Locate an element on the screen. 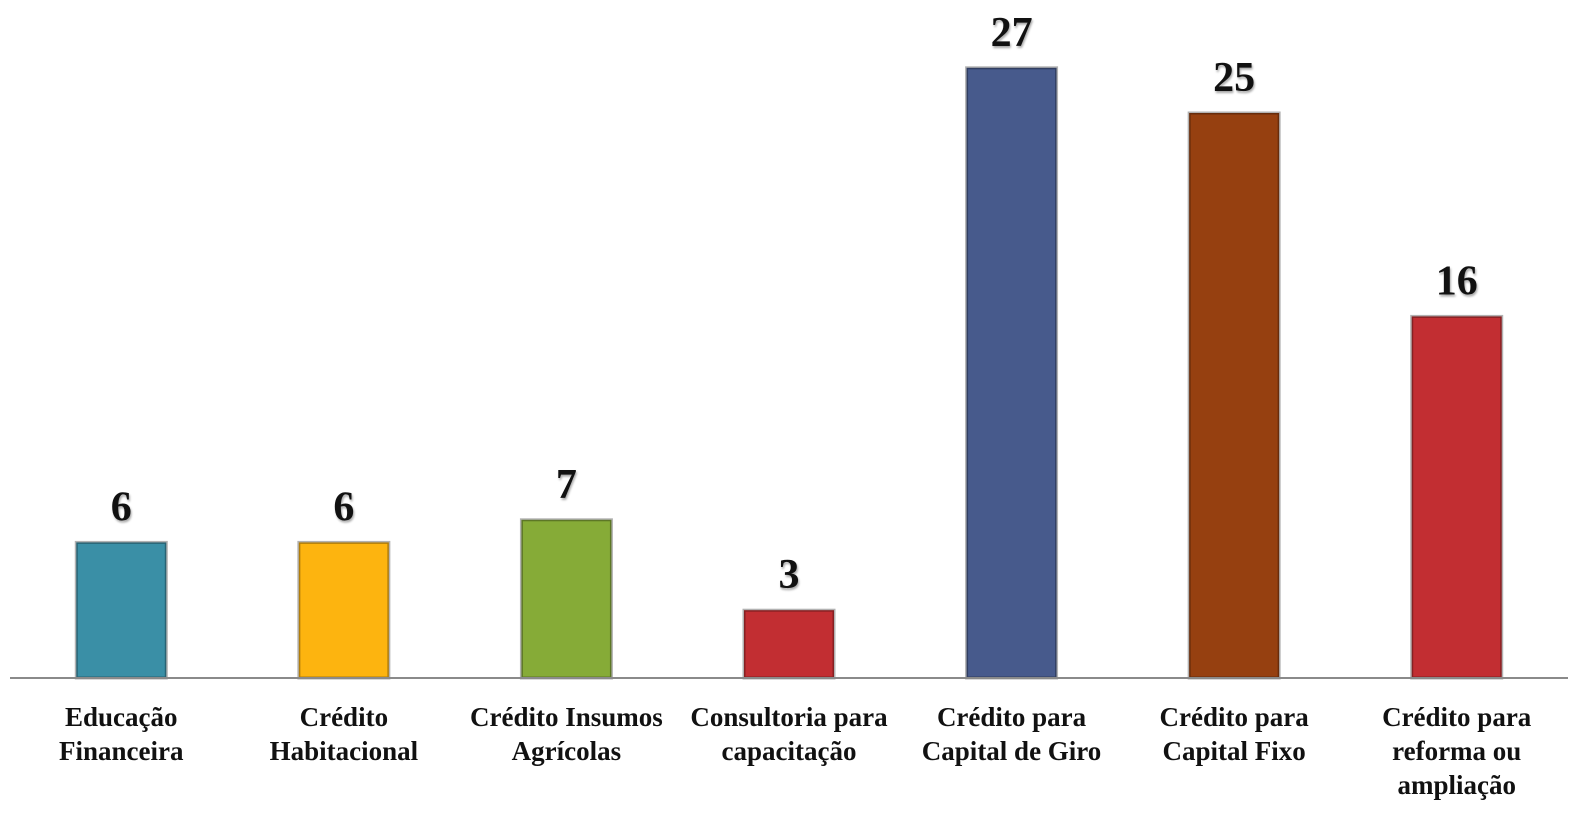 The height and width of the screenshot is (813, 1591). x-tick-label: Crédito Insumos Agrícolas is located at coordinates (566, 734).